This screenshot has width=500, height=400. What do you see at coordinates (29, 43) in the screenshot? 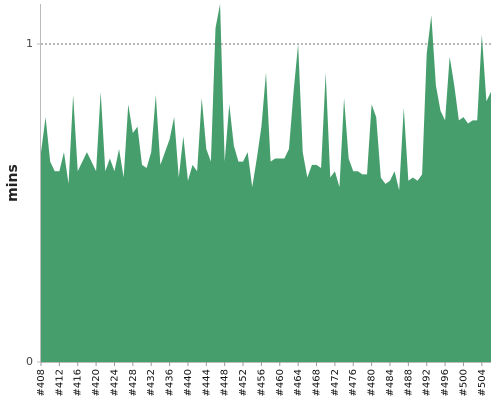
I see `y-tick-label: 1` at bounding box center [29, 43].